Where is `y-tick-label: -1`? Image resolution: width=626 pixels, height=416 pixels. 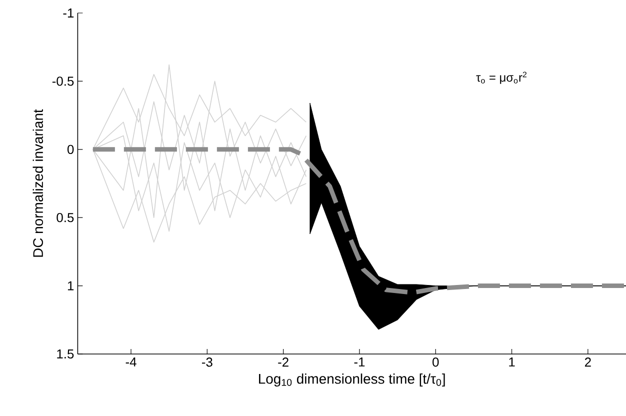 y-tick-label: -1 is located at coordinates (68, 13).